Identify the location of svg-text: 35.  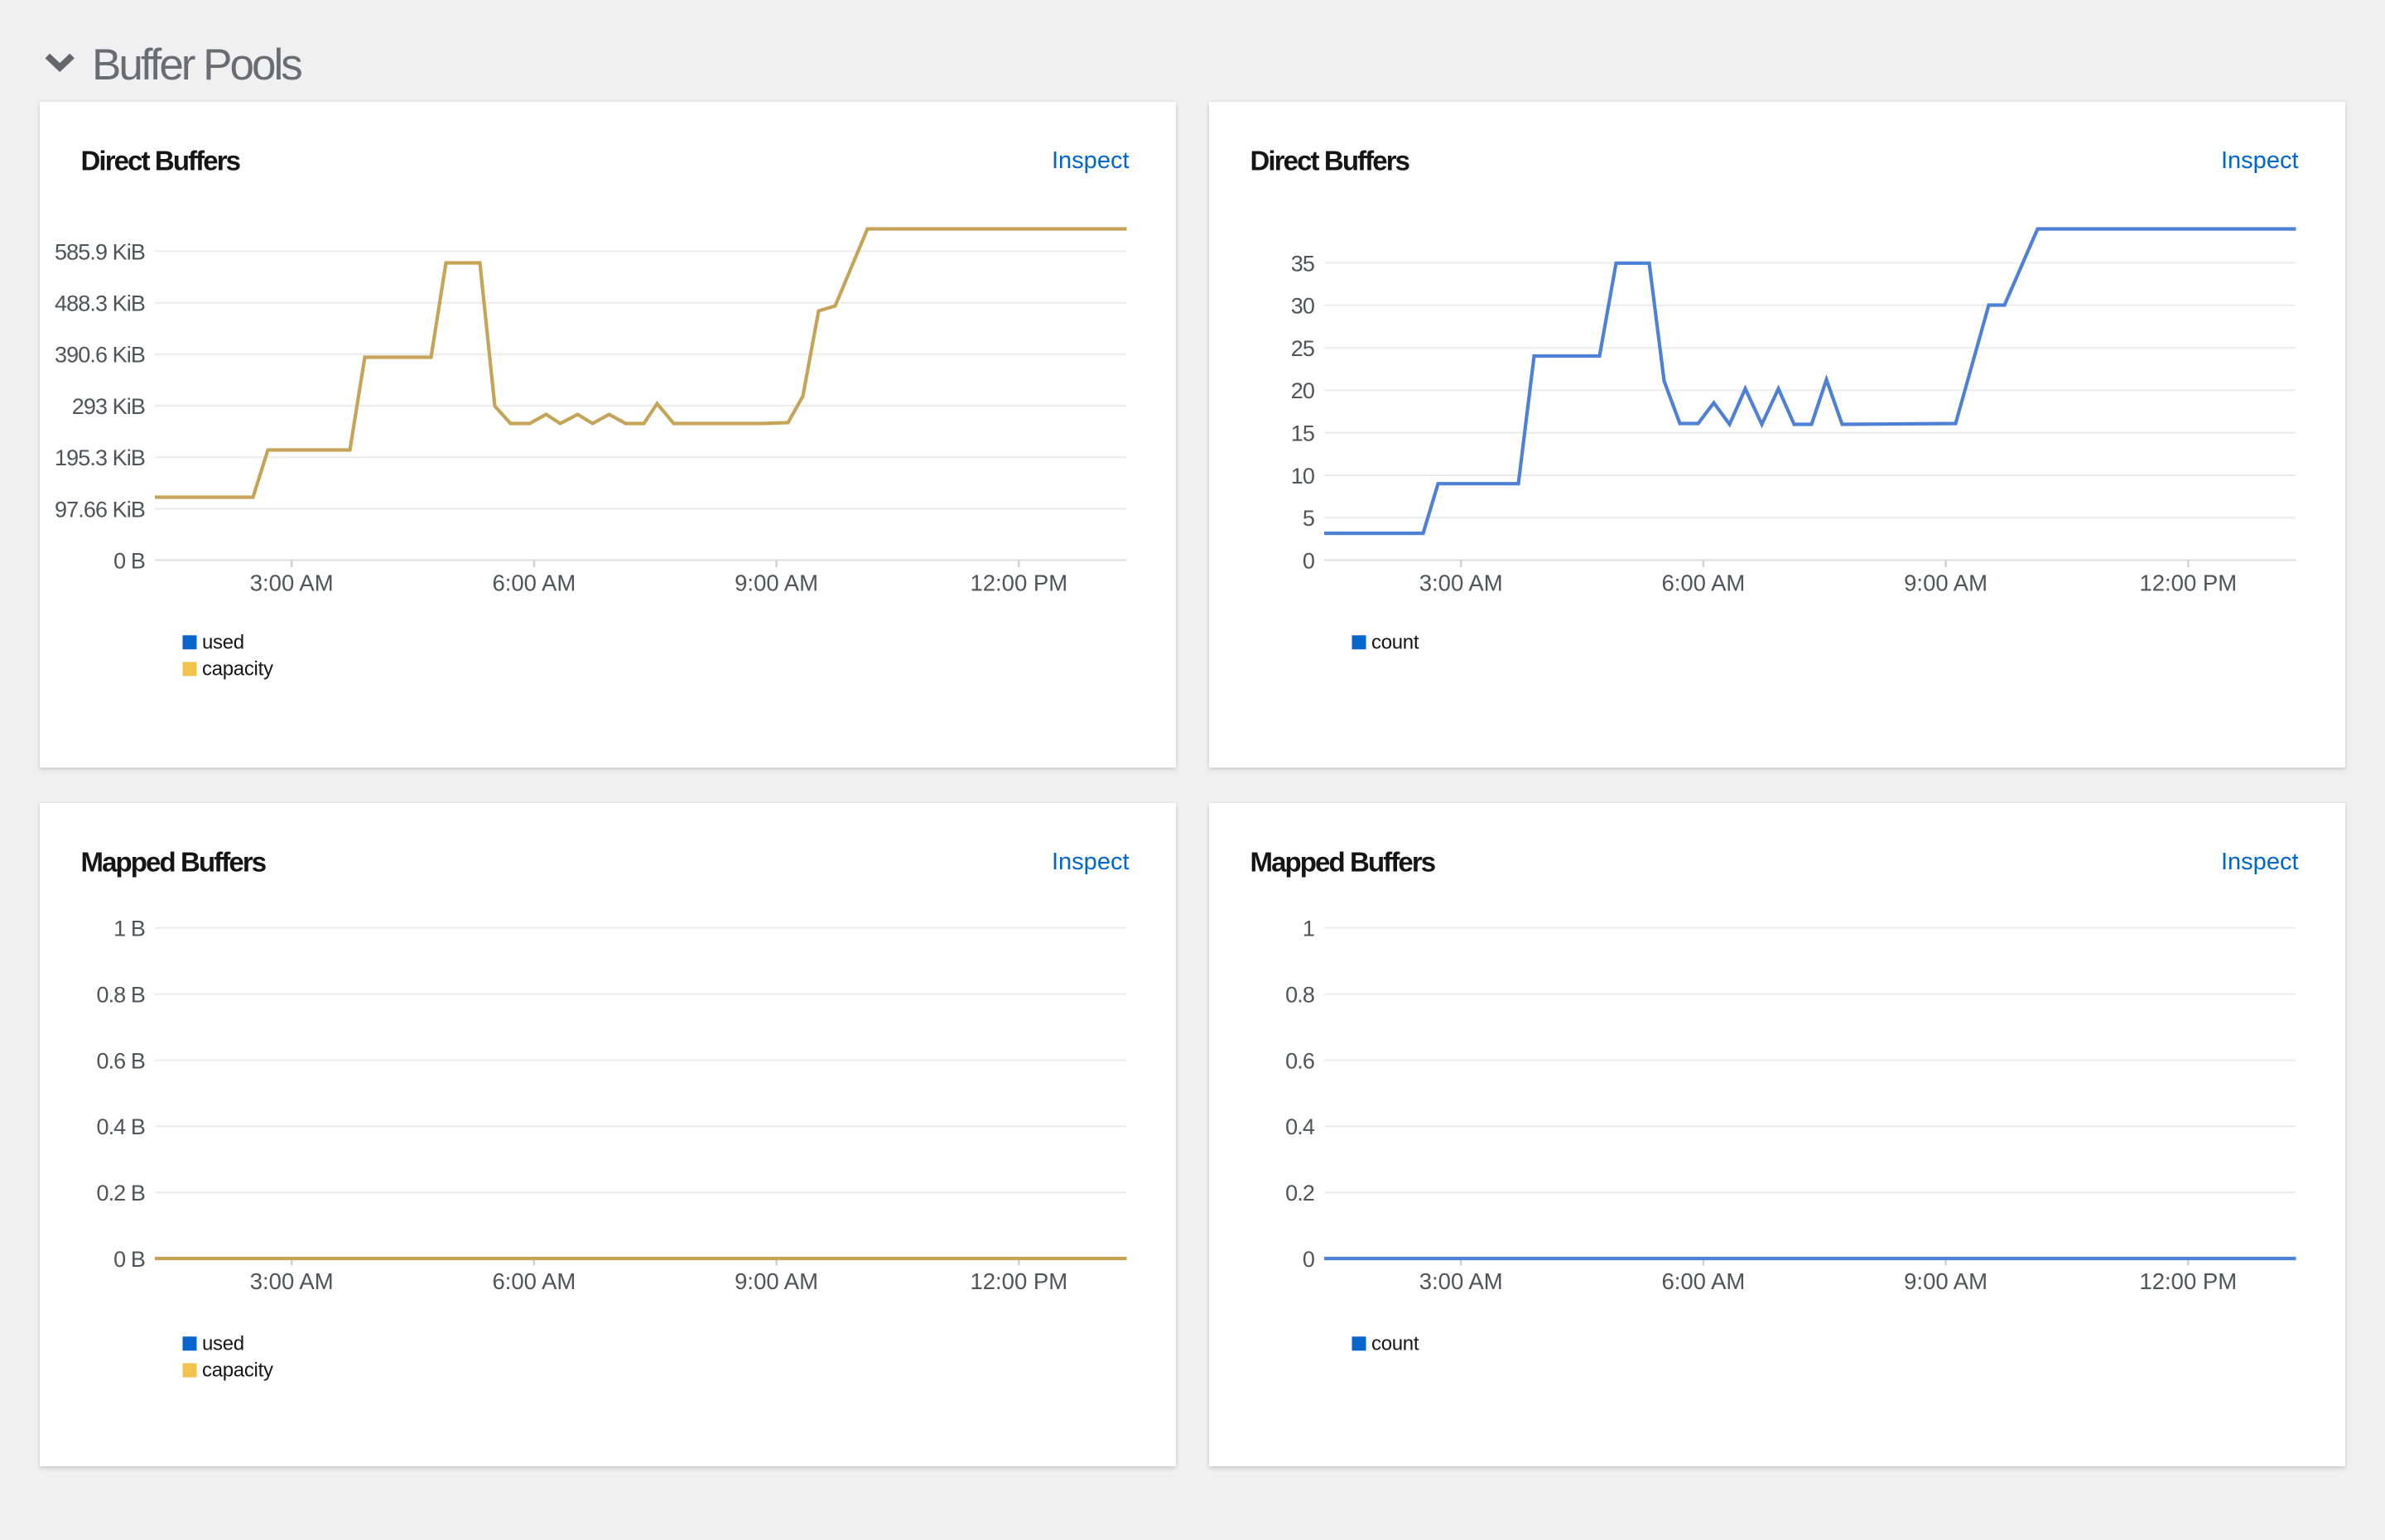
(1301, 264).